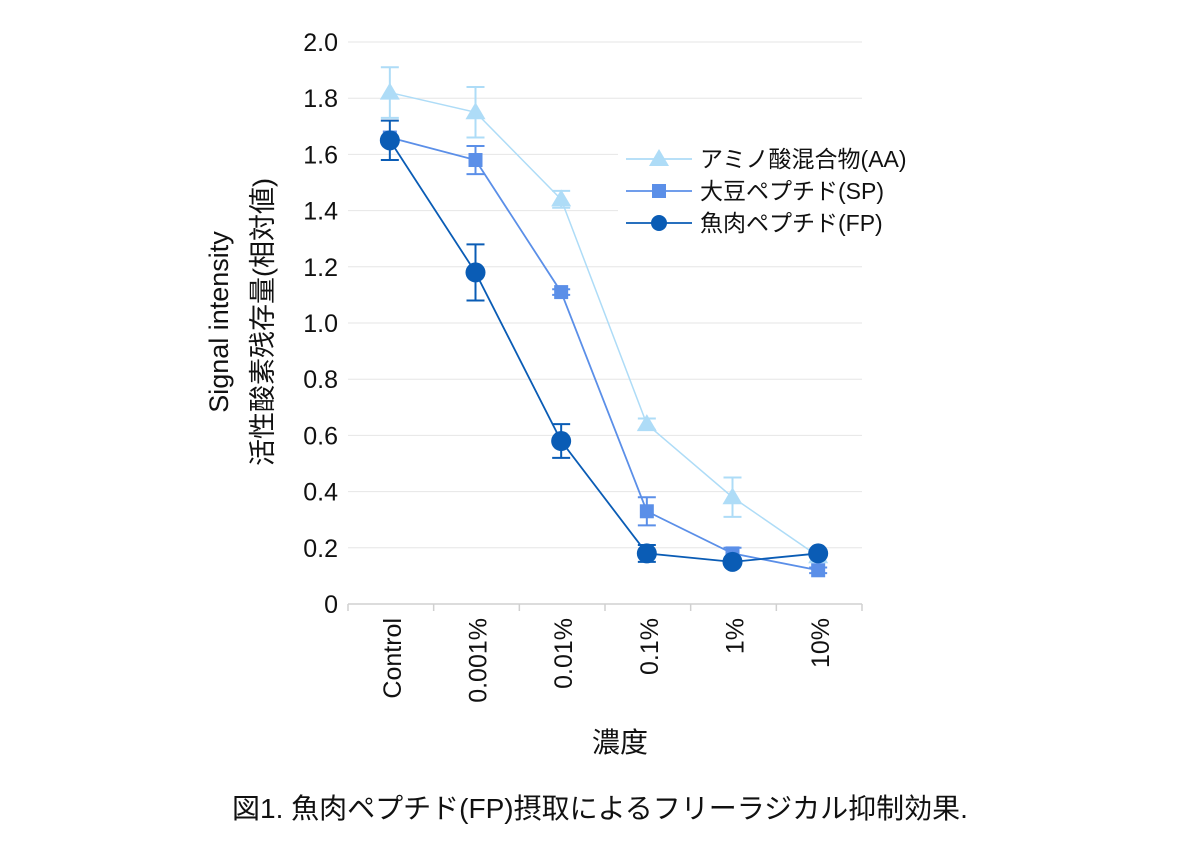 Image resolution: width=1200 pixels, height=850 pixels. Describe the element at coordinates (479, 660) in the screenshot. I see `x-tick-label: 0.001%` at that location.